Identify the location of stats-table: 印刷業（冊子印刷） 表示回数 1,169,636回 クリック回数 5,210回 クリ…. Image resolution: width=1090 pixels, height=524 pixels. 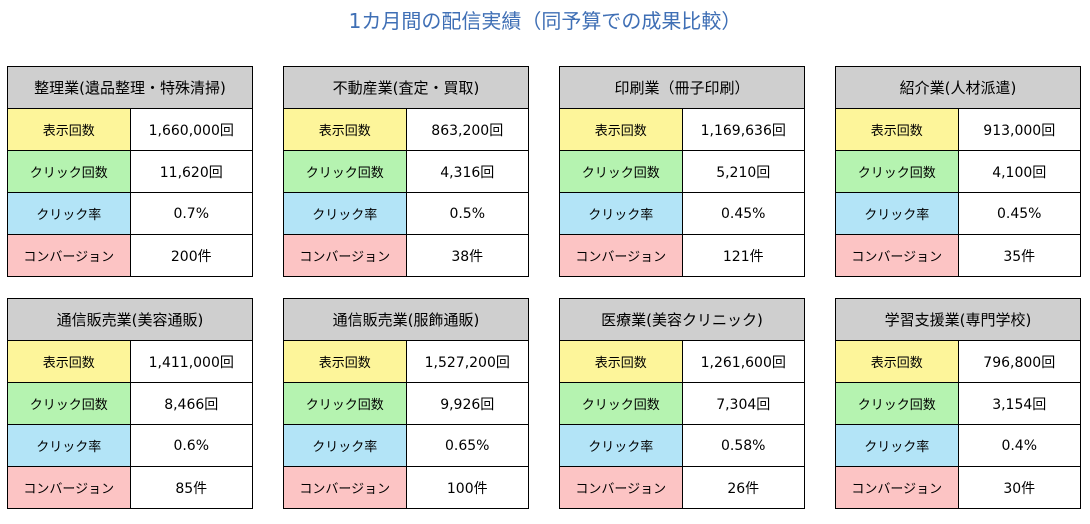
(682, 171).